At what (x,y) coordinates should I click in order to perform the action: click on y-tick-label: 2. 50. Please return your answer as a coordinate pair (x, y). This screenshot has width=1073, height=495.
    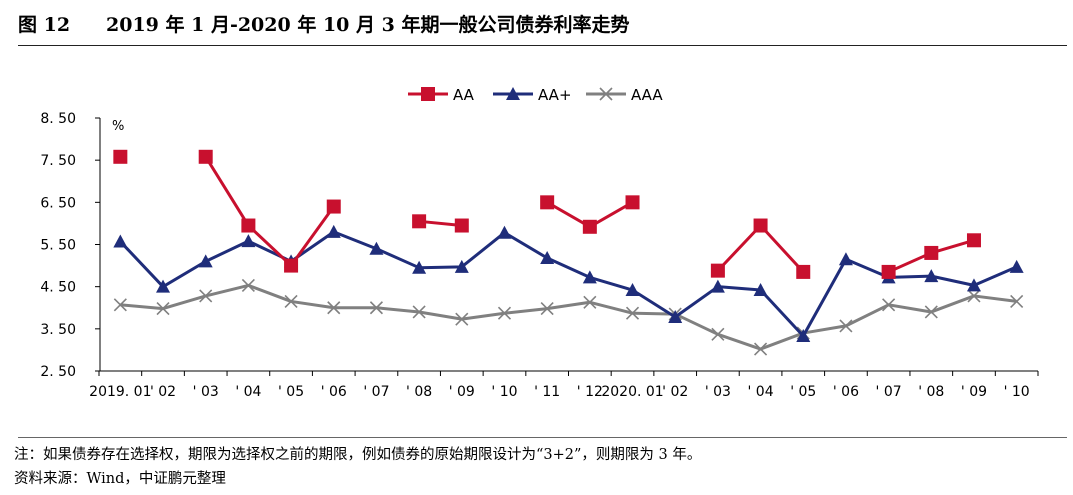
    Looking at the image, I should click on (58, 372).